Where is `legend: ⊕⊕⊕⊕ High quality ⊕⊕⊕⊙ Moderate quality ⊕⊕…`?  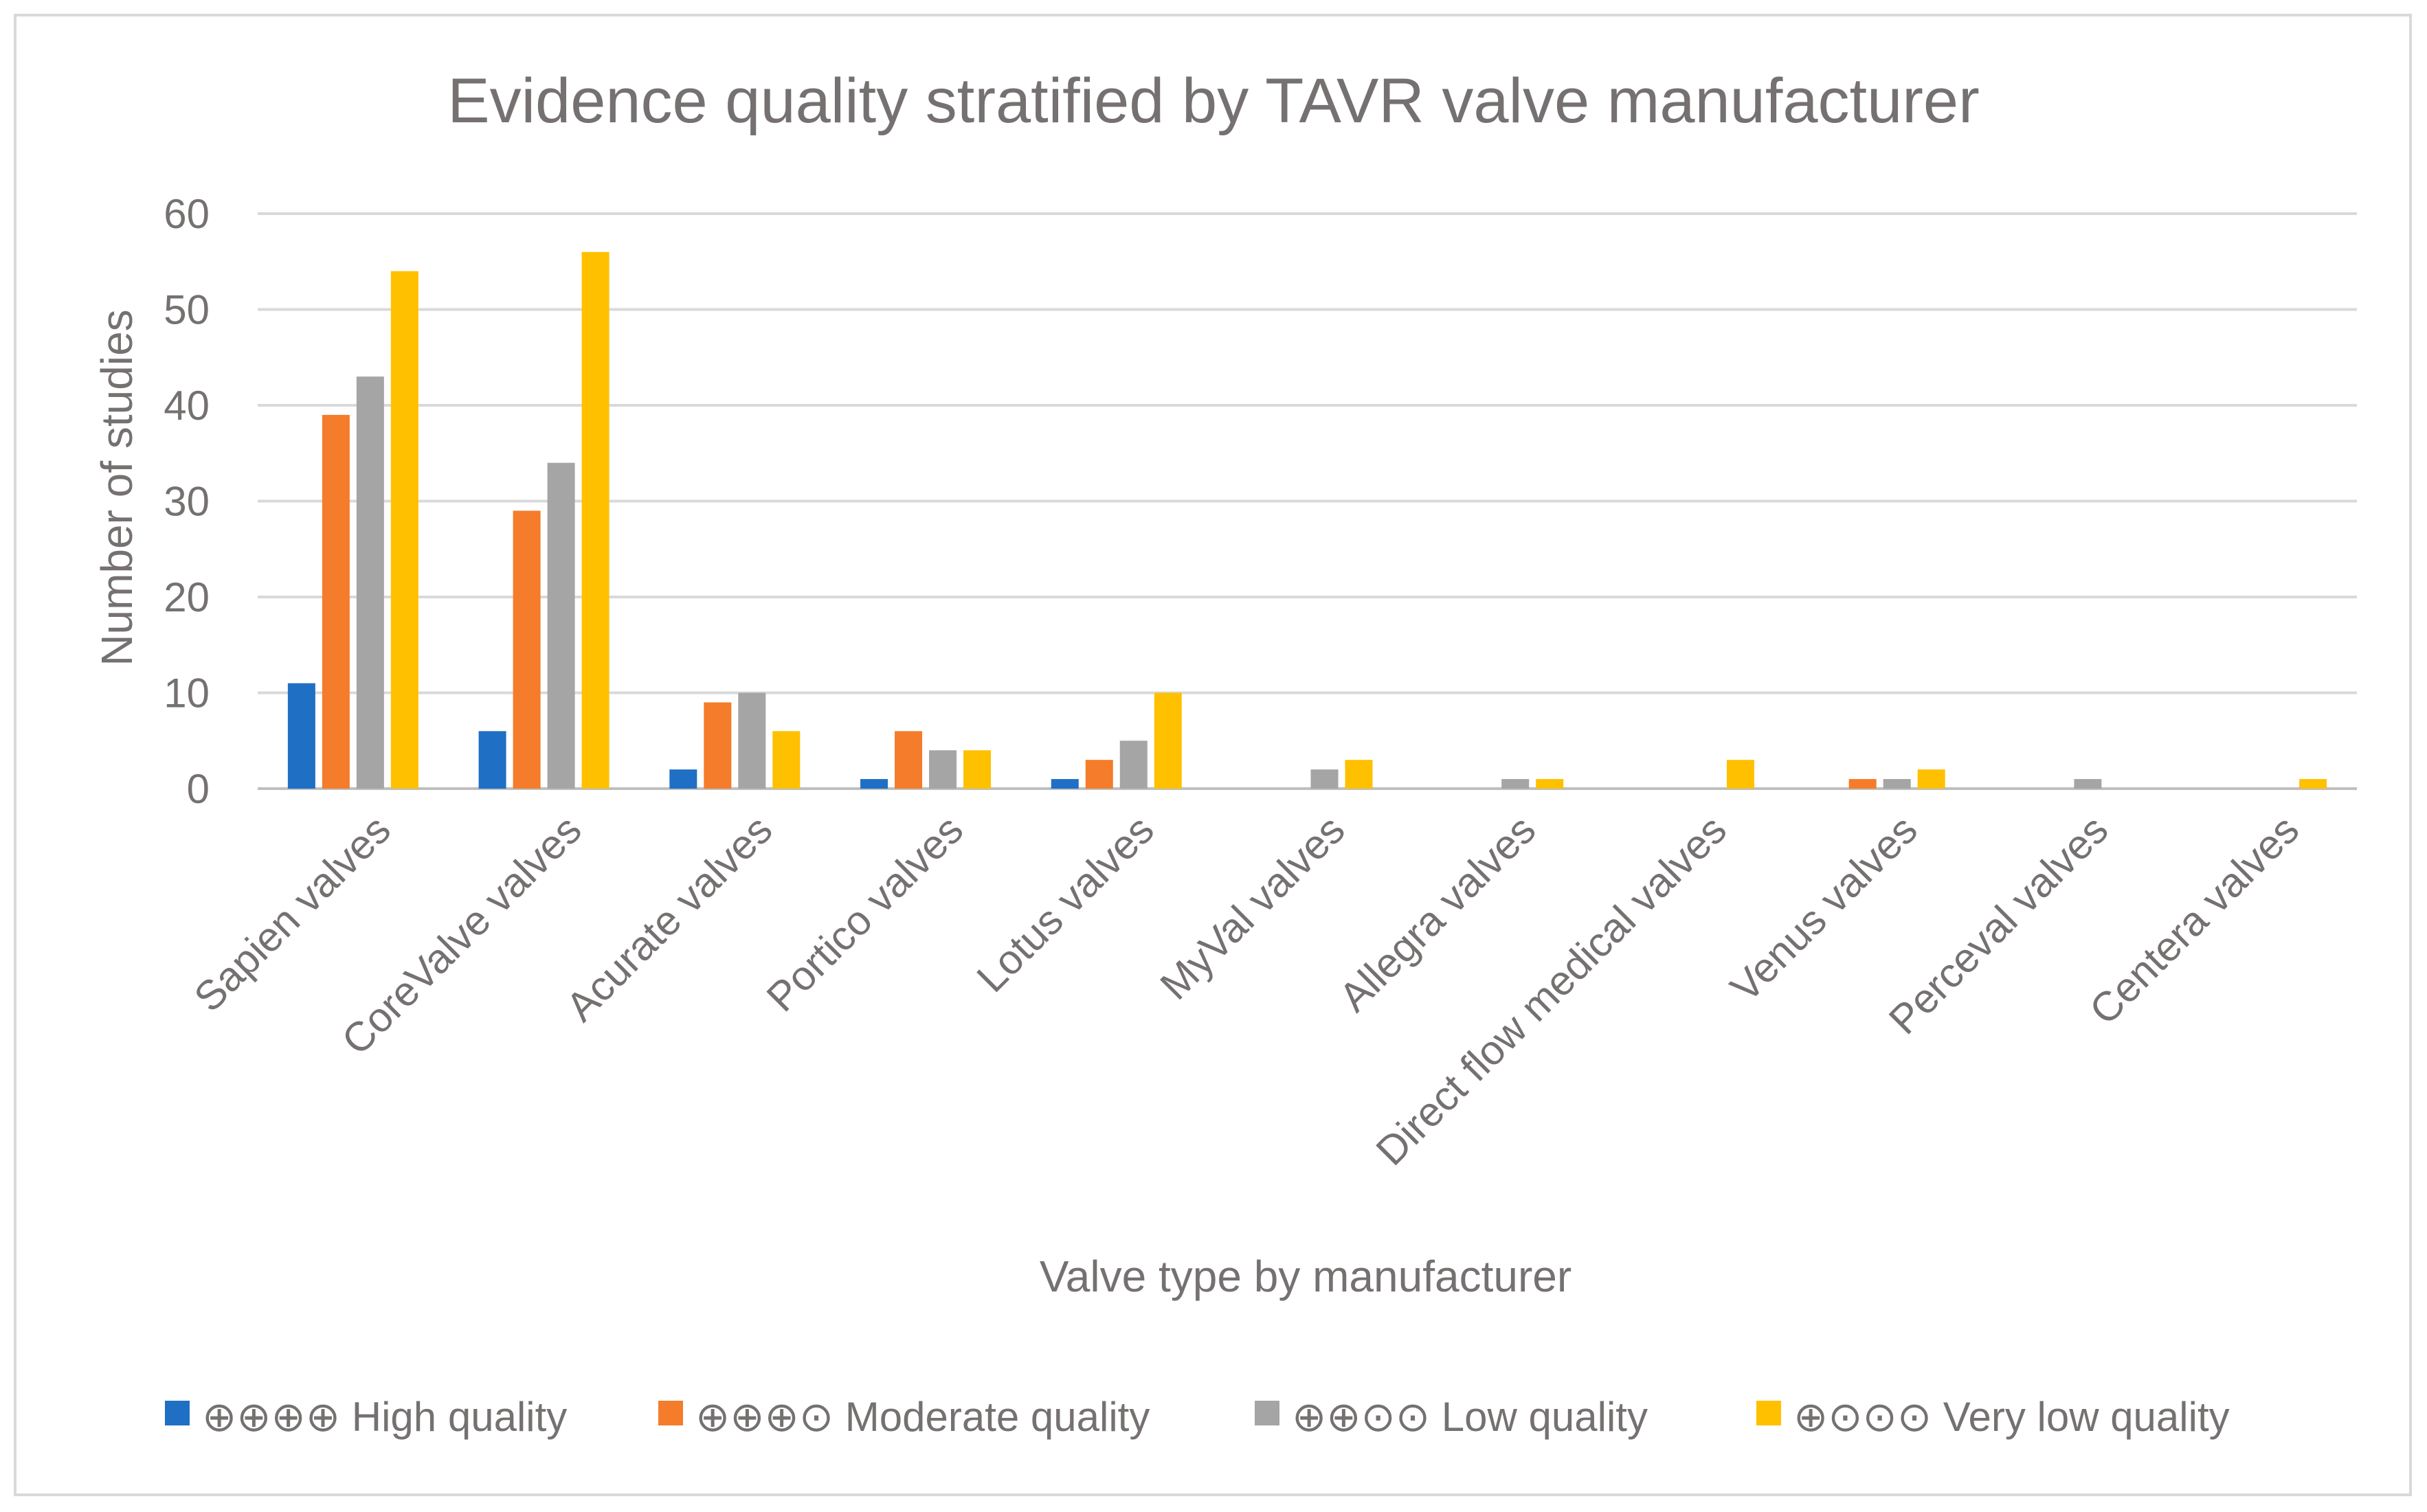 legend: ⊕⊕⊕⊕ High quality ⊕⊕⊕⊙ Moderate quality ⊕⊕… is located at coordinates (1198, 1417).